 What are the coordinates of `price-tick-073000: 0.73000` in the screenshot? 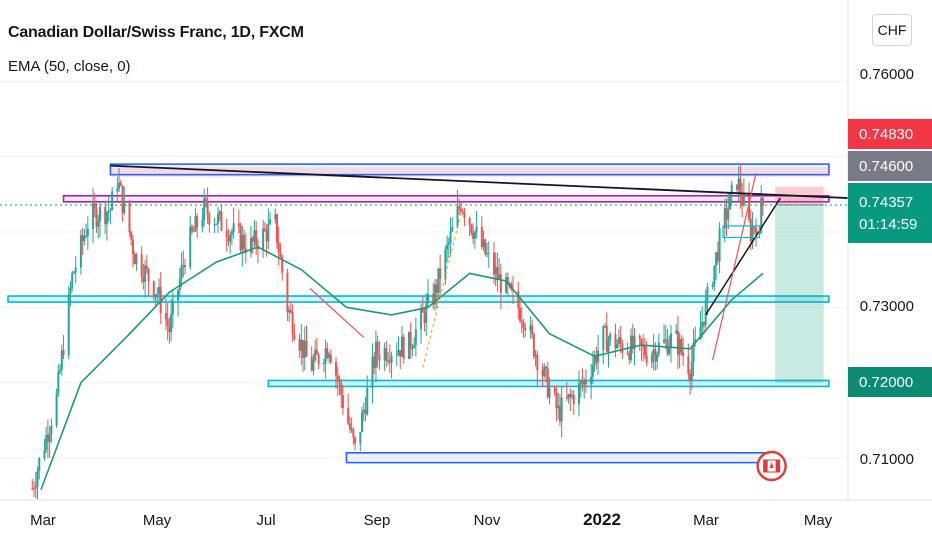 It's located at (886, 306).